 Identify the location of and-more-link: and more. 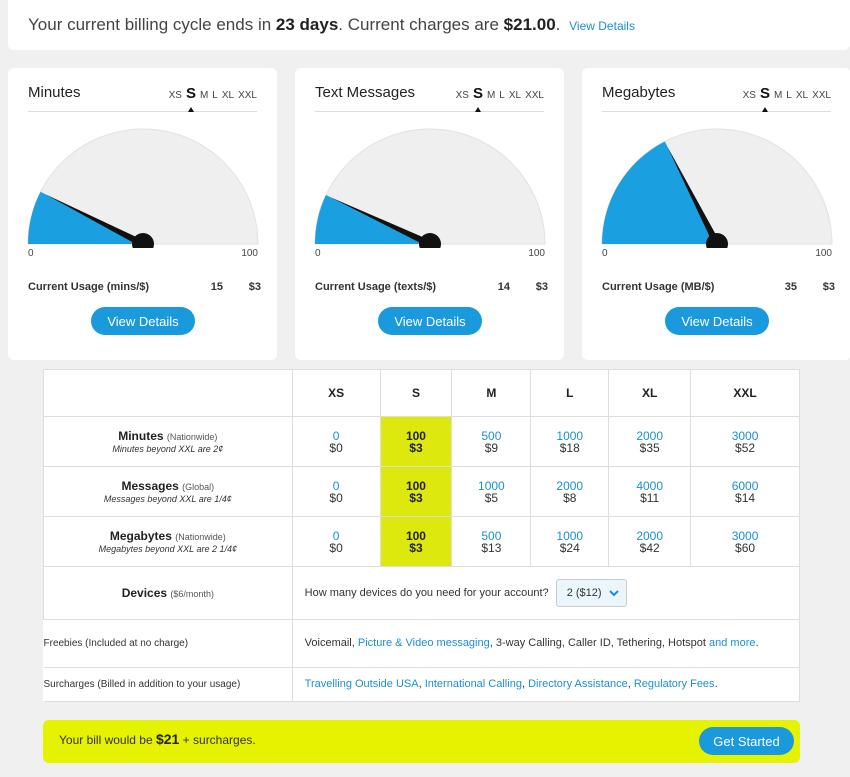
(732, 643).